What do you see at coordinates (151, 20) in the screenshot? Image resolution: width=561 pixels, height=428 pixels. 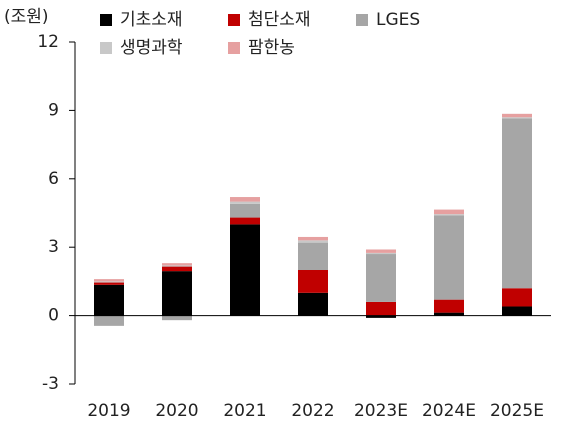 I see `legend-label: 기초소재` at bounding box center [151, 20].